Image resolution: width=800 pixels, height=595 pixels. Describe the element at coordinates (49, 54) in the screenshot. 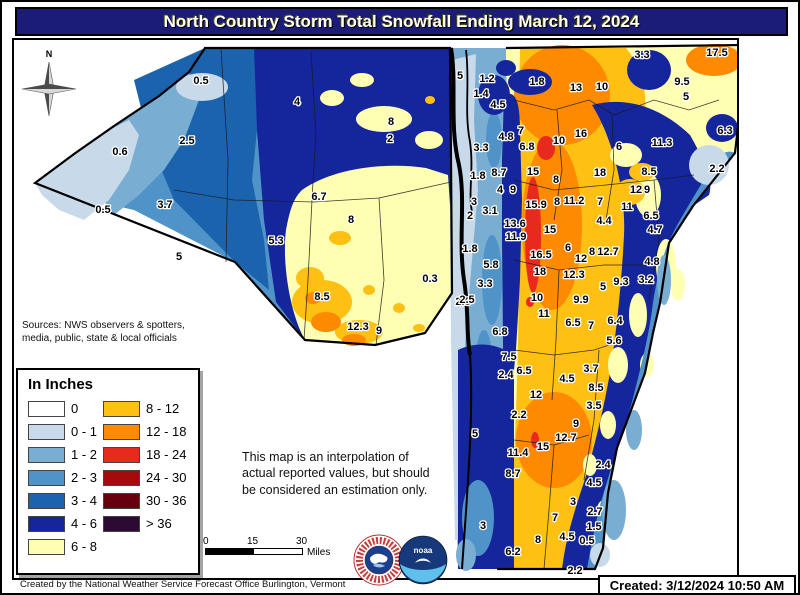

I see `compass-north-label: N` at that location.